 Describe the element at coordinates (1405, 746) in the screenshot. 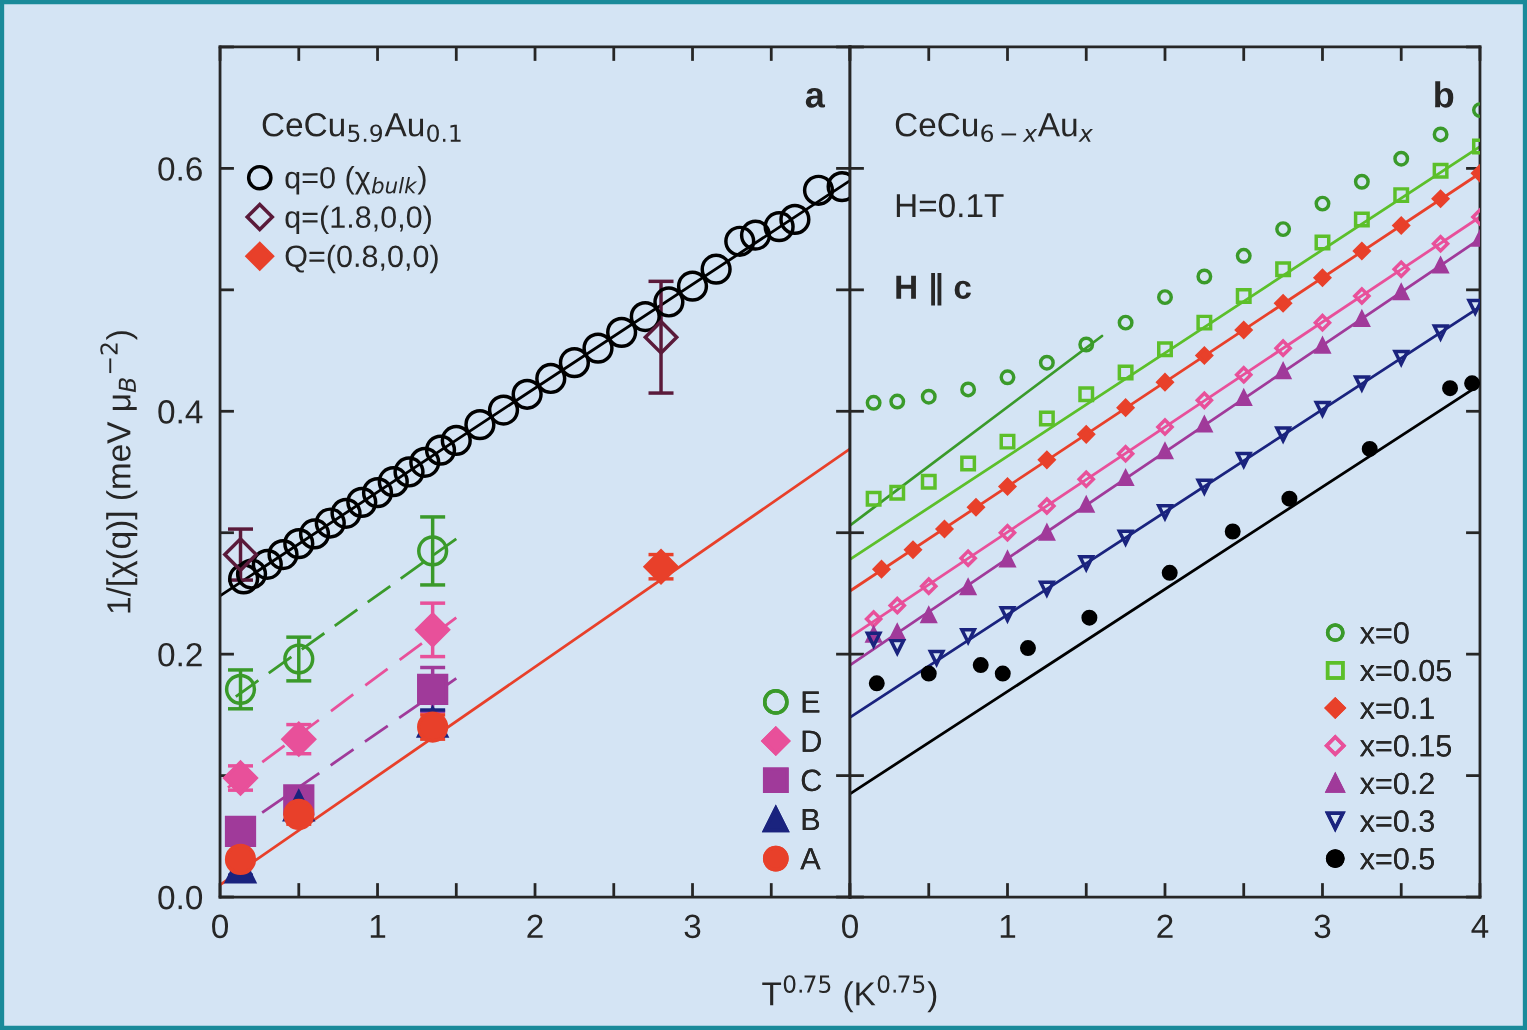

I see `legend-label: x=0.15` at that location.